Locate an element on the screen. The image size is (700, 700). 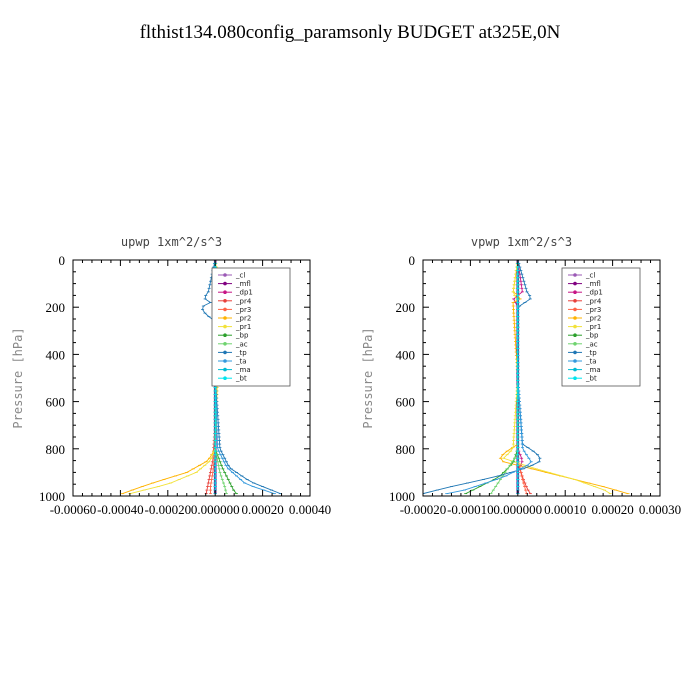
x-tick-label: -0.00040 is located at coordinates (120, 509).